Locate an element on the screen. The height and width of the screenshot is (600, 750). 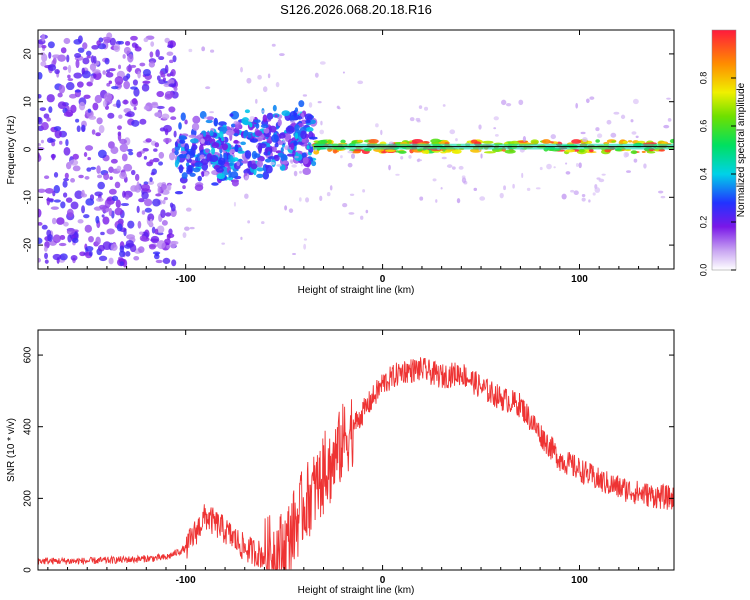
snr-ytick-label: 200 is located at coordinates (28, 498).